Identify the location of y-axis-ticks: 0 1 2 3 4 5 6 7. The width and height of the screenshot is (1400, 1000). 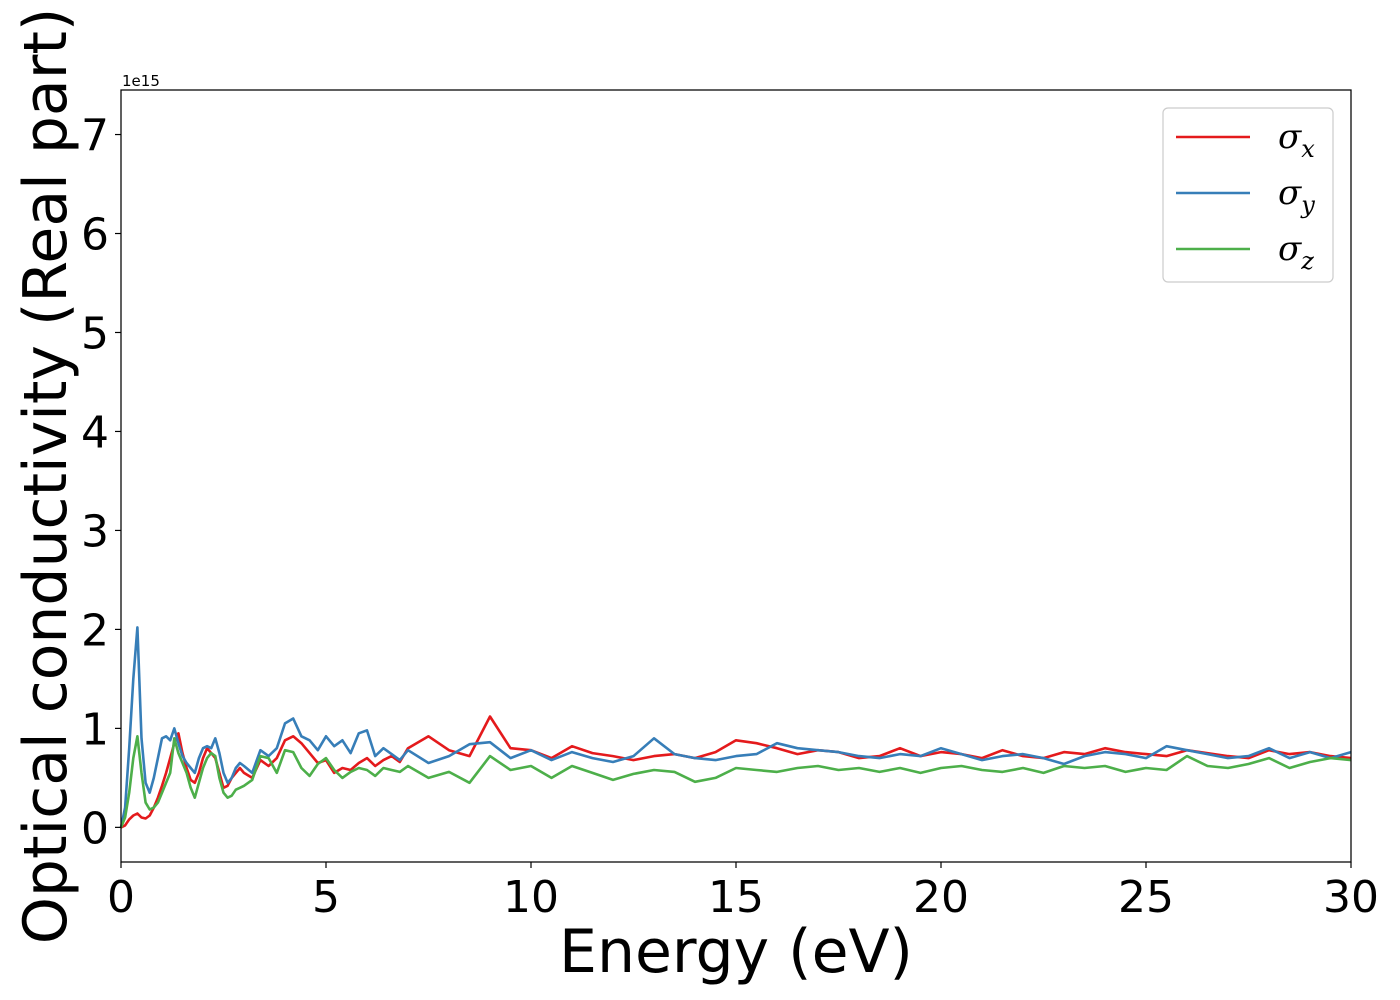
(101, 482).